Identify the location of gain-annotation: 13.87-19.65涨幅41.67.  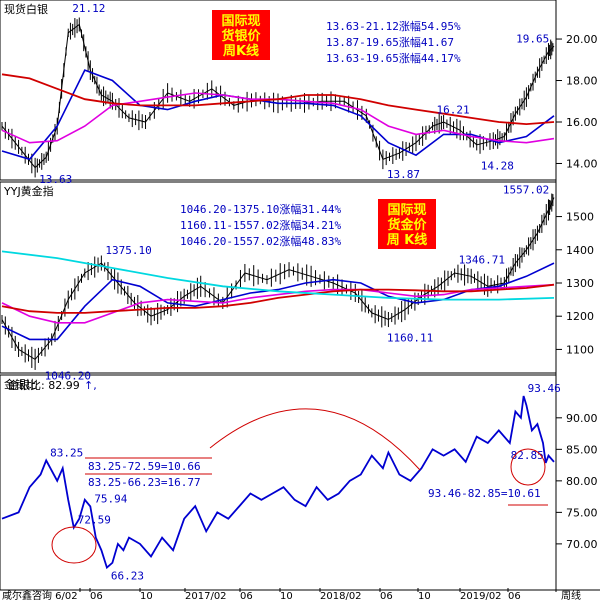
(390, 42).